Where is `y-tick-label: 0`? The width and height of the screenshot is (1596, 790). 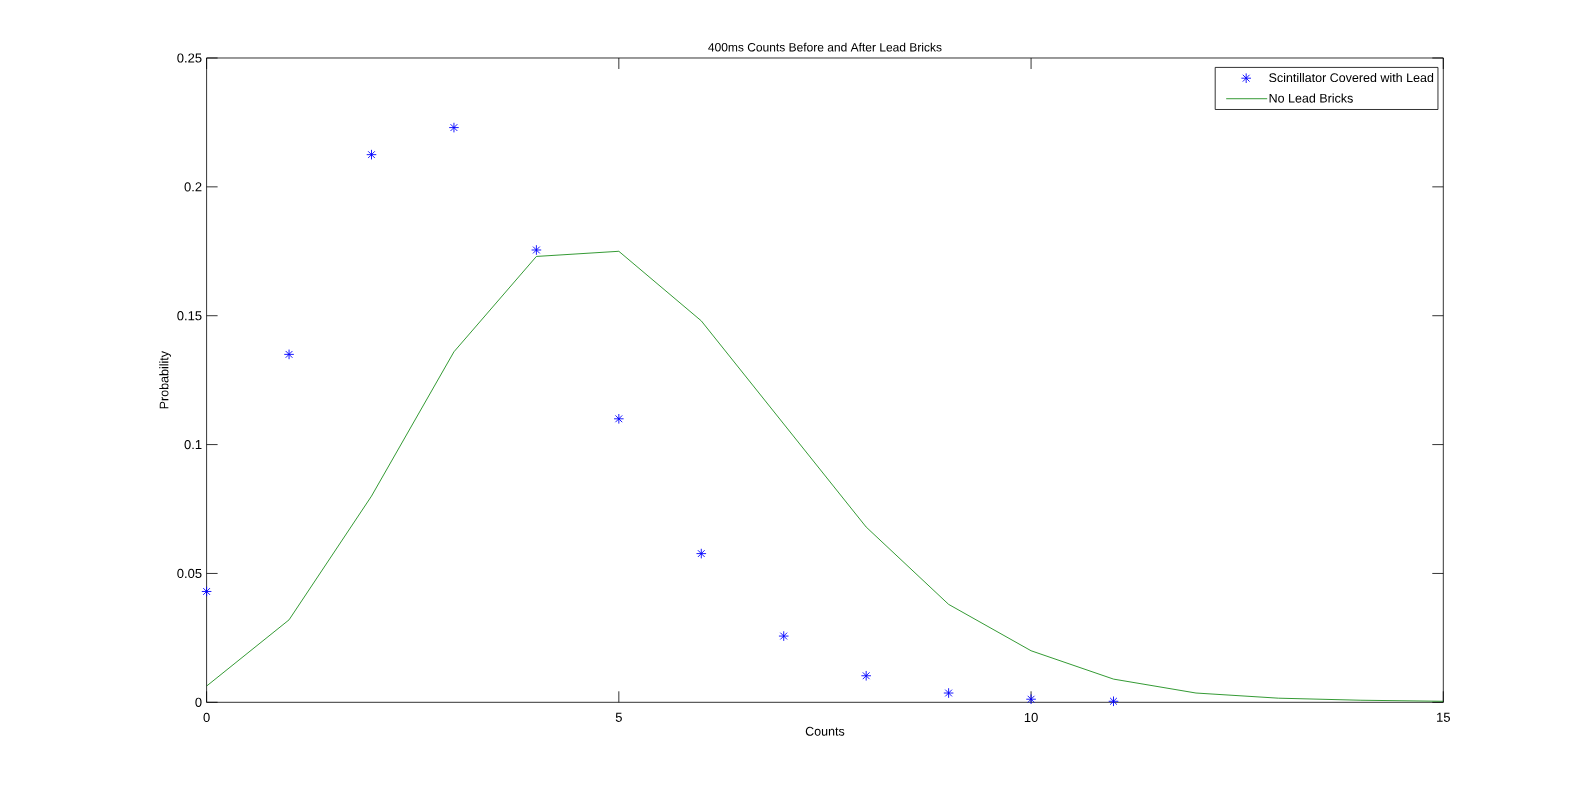
y-tick-label: 0 is located at coordinates (198, 702).